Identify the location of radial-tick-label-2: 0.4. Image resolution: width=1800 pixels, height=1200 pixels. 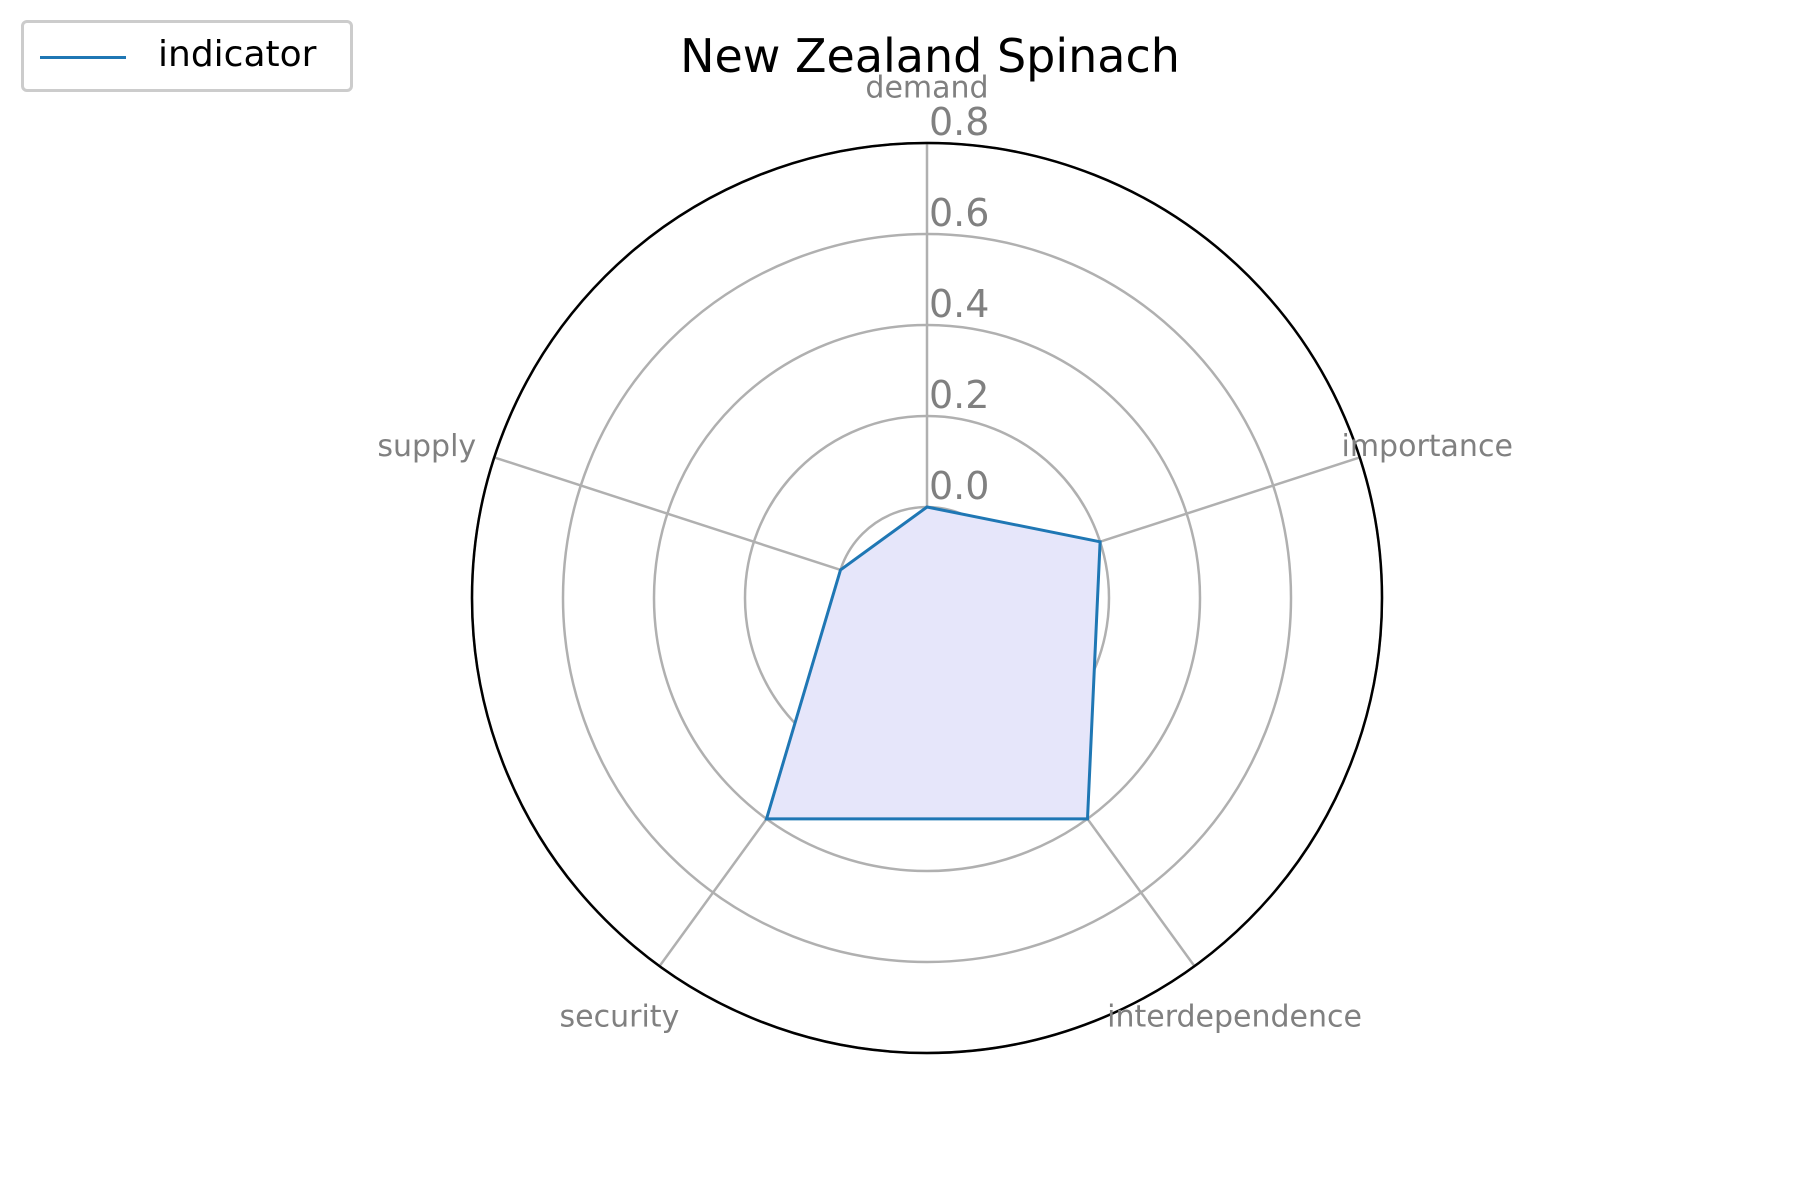
(959, 304).